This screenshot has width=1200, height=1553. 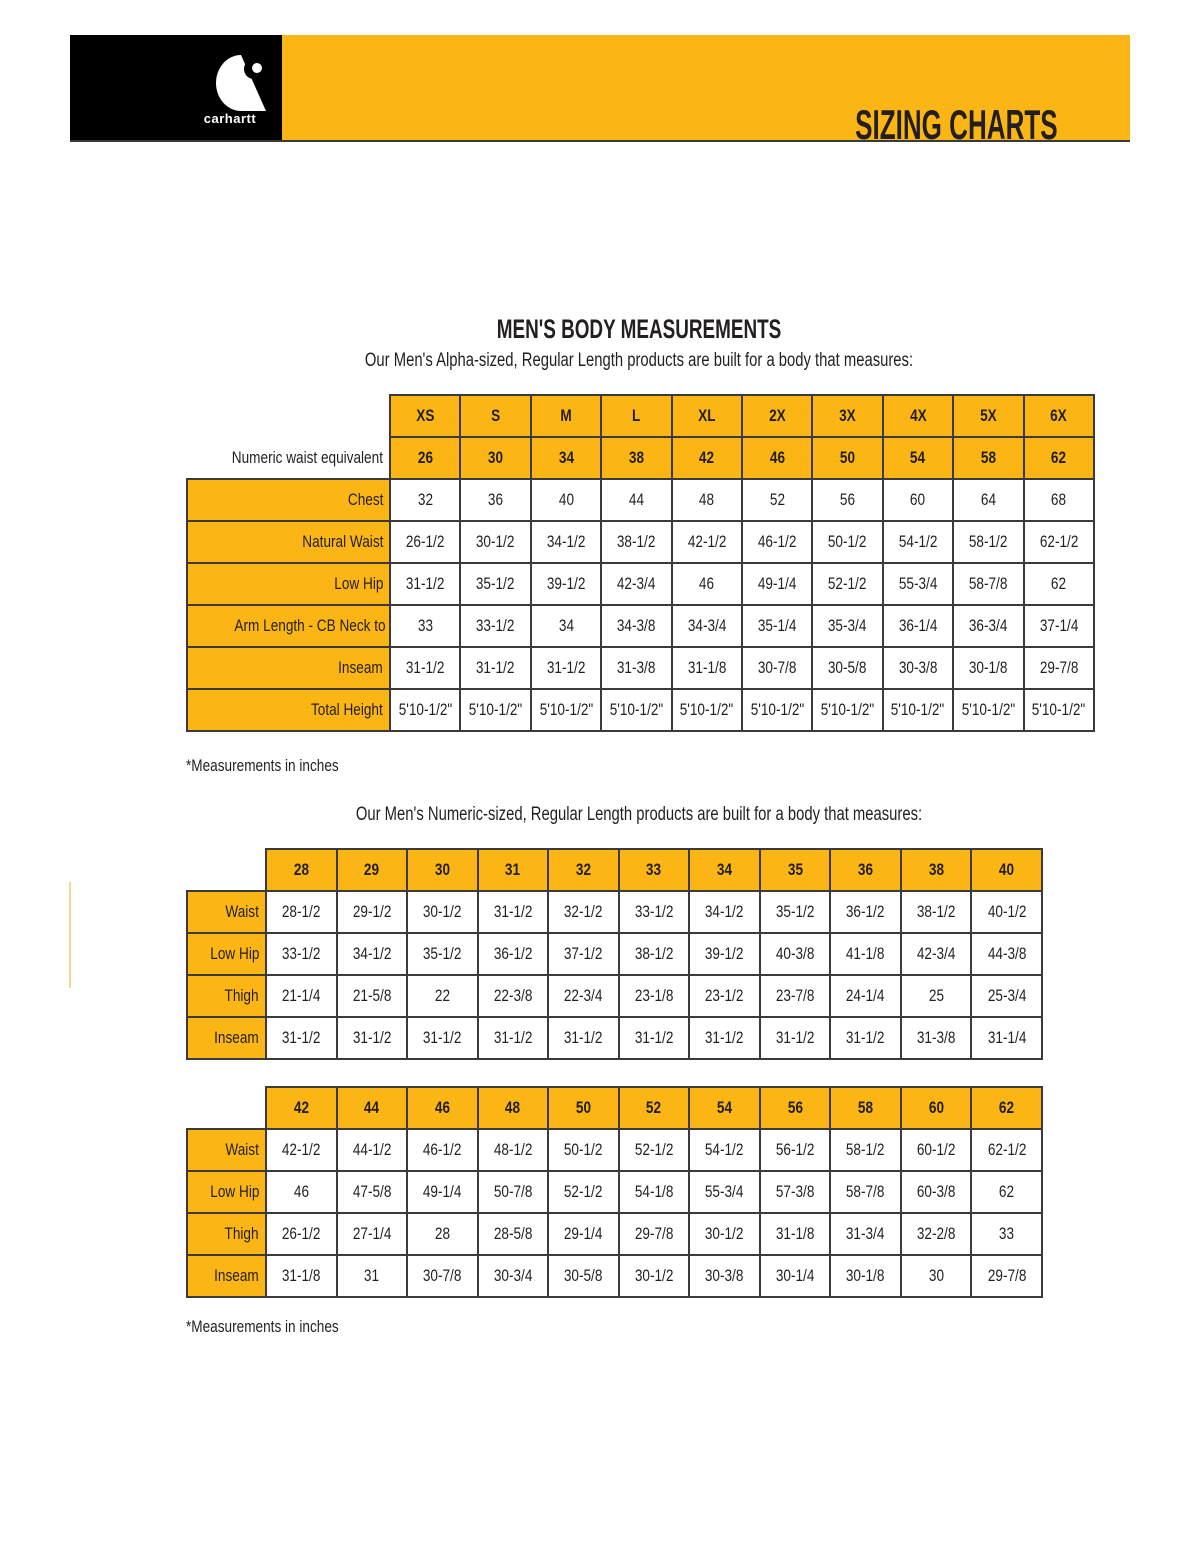 I want to click on size-header: 38, so click(x=936, y=870).